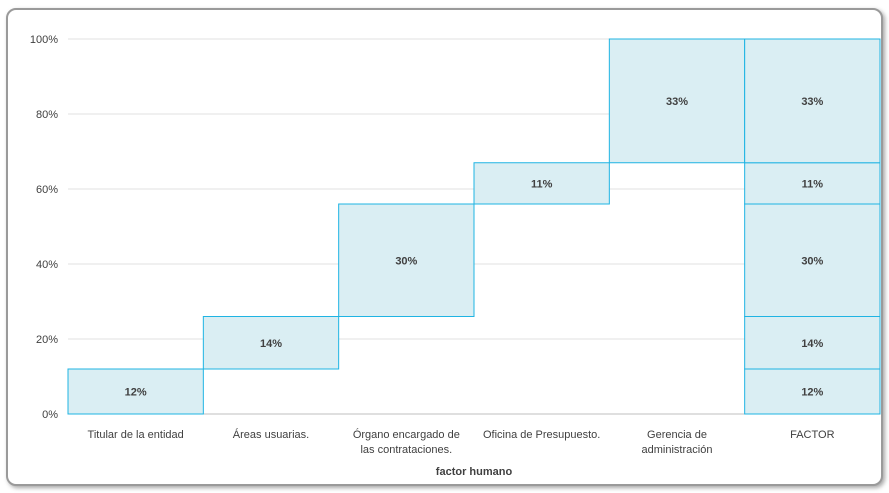 The image size is (889, 493). Describe the element at coordinates (44, 40) in the screenshot. I see `y-tick-label: 100%` at that location.